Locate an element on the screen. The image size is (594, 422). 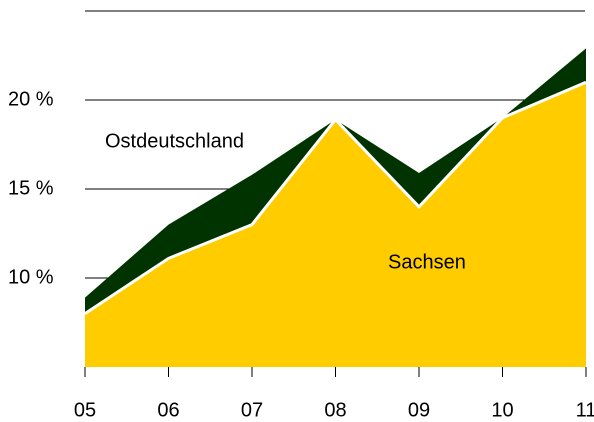
x-tick-label: 07 is located at coordinates (252, 410).